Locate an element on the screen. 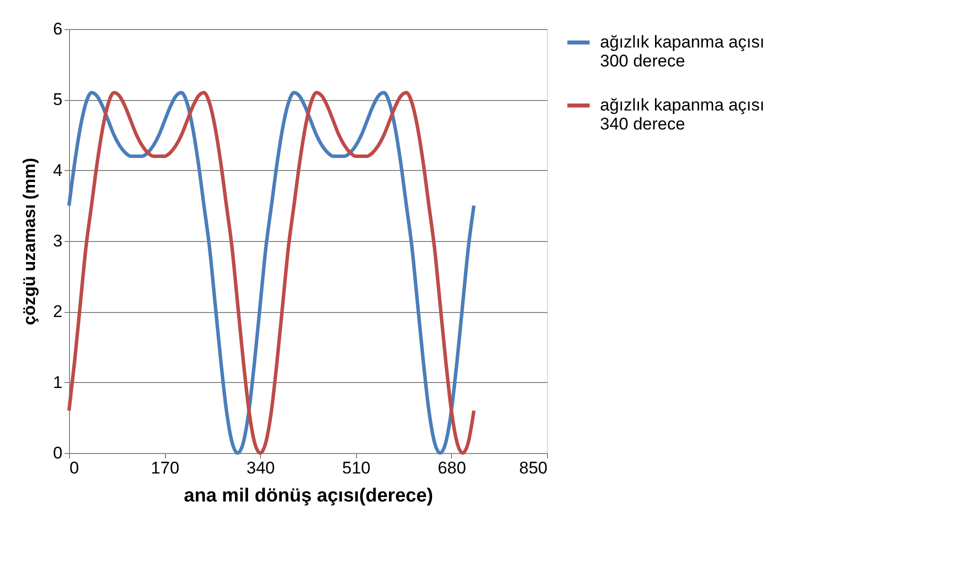  y-tick-label: 6 is located at coordinates (57, 29).